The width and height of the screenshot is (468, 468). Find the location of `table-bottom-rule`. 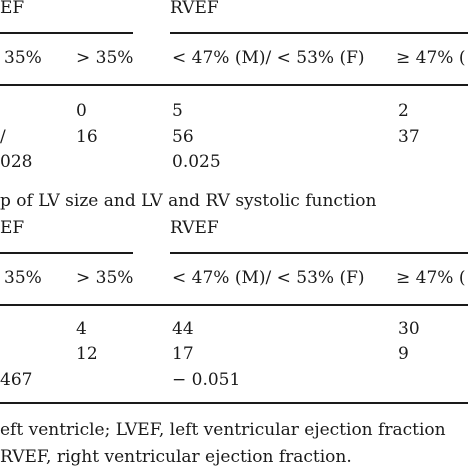

table-bottom-rule is located at coordinates (234, 403).